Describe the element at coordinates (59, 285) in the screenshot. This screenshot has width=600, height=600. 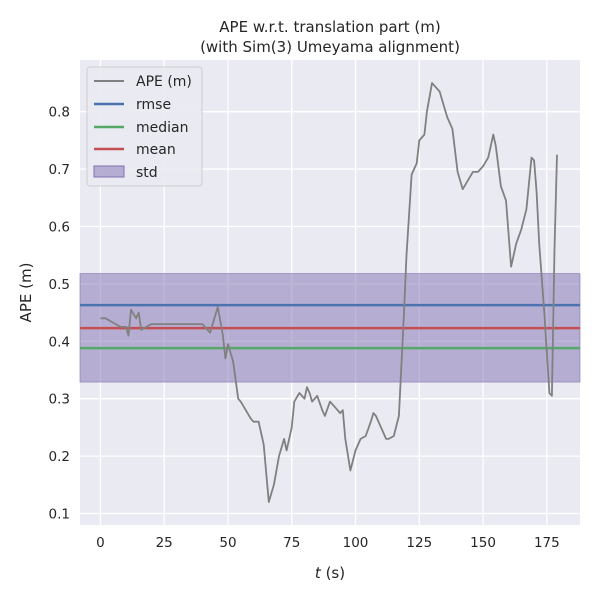
I see `y-tick-label: 0.5` at that location.